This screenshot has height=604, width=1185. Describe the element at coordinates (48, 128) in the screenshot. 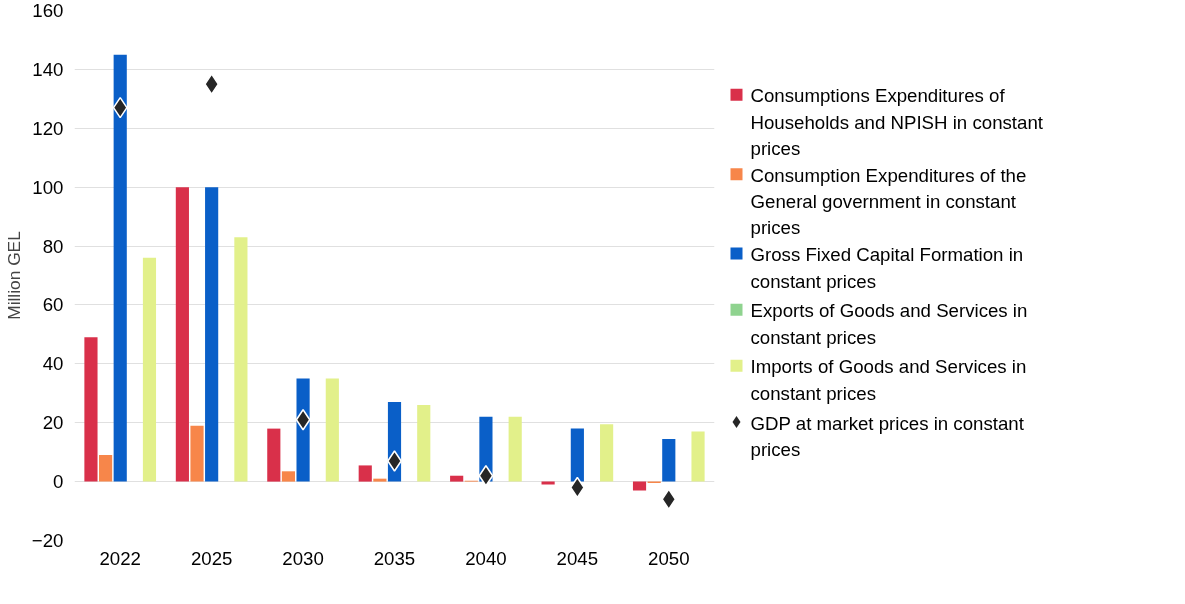

I see `y-tick-label: 120` at that location.